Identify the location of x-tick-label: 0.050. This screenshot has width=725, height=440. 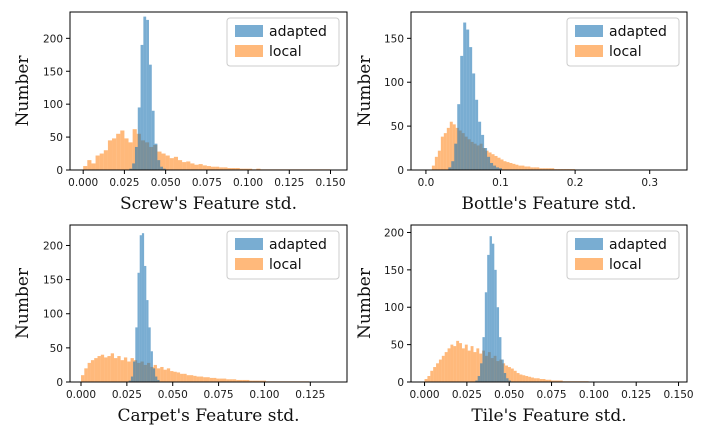
(173, 395).